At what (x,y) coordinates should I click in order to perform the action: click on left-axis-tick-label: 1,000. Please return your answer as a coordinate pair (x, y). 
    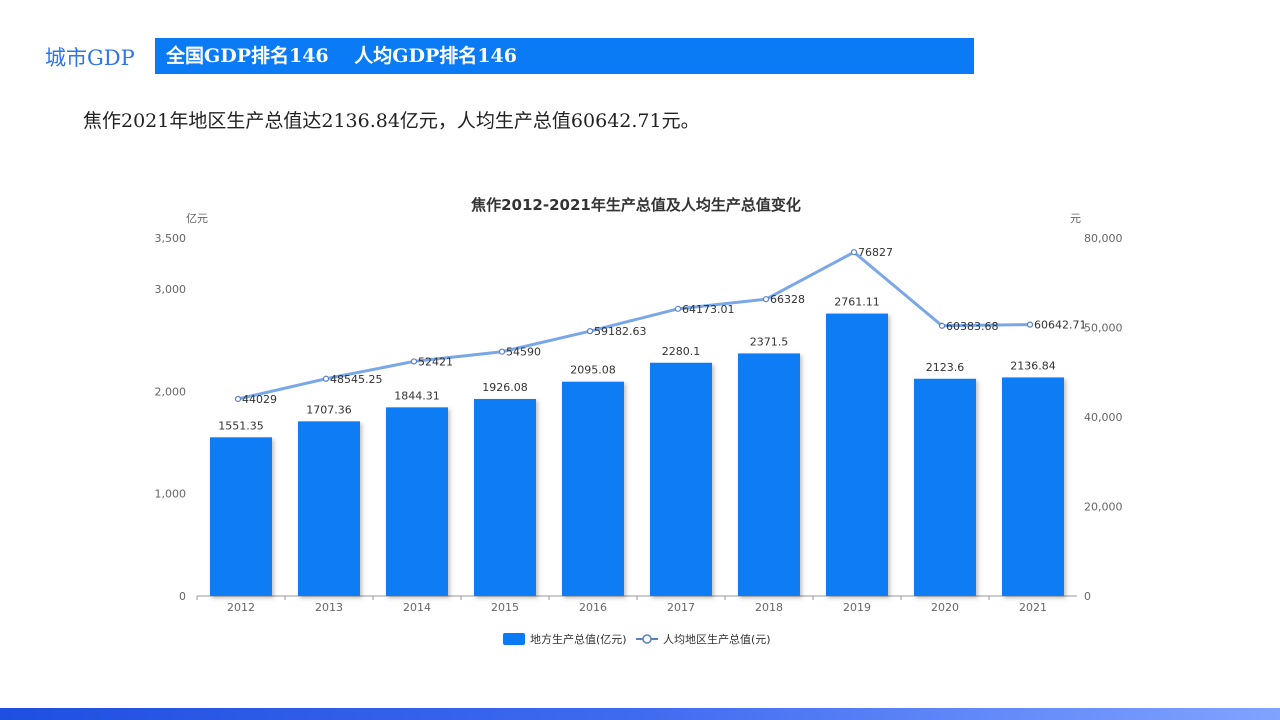
    Looking at the image, I should click on (171, 494).